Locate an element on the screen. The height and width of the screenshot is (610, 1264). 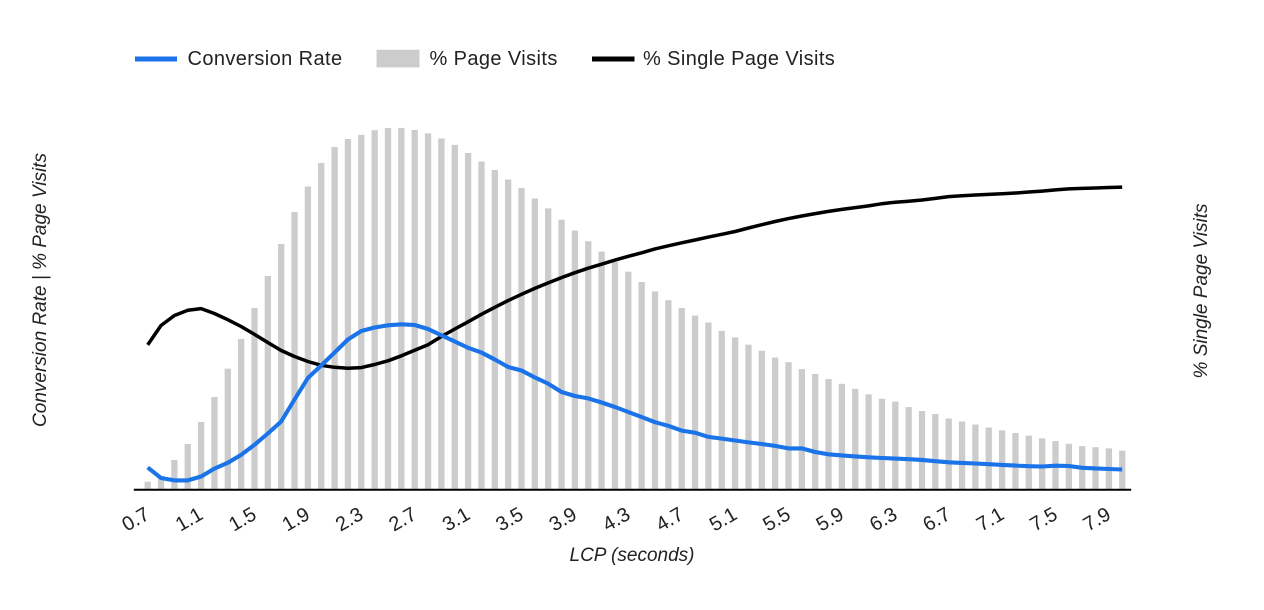
svg-text:Conversion Rate | % Page Visit: Conversion Rate | % Page Visits is located at coordinates (40, 290).